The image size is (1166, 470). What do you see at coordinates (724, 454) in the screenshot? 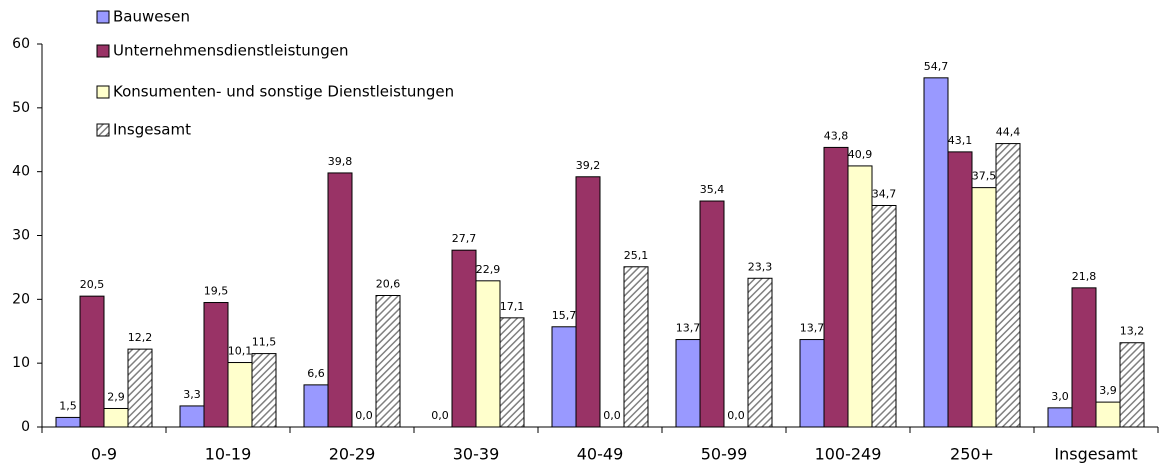
I see `x-tick-label: 50-99` at bounding box center [724, 454].